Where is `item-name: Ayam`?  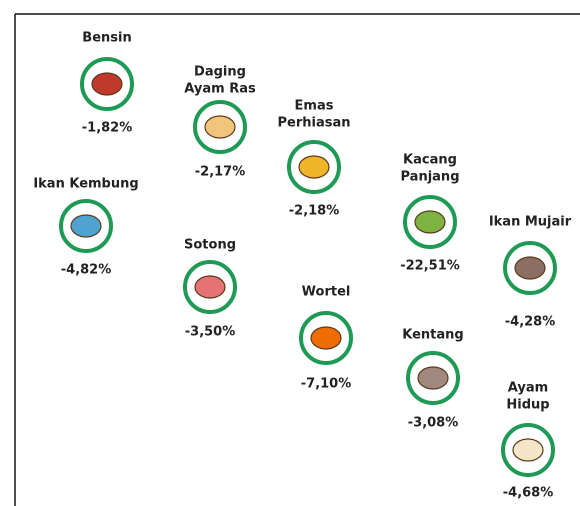 item-name: Ayam is located at coordinates (528, 388).